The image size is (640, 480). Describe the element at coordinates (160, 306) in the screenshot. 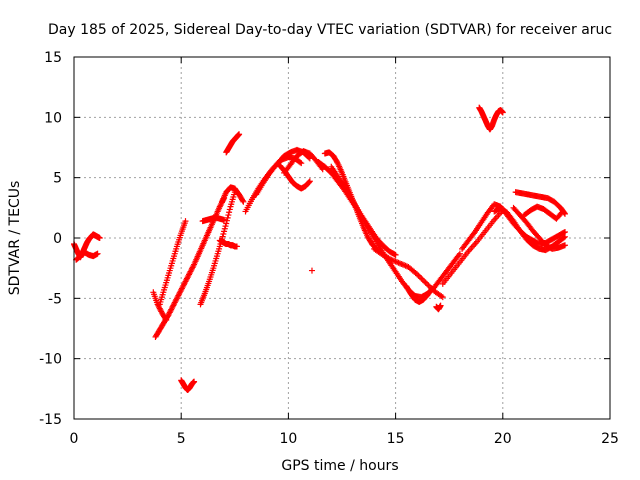

I see `series-arc-04h-c` at that location.